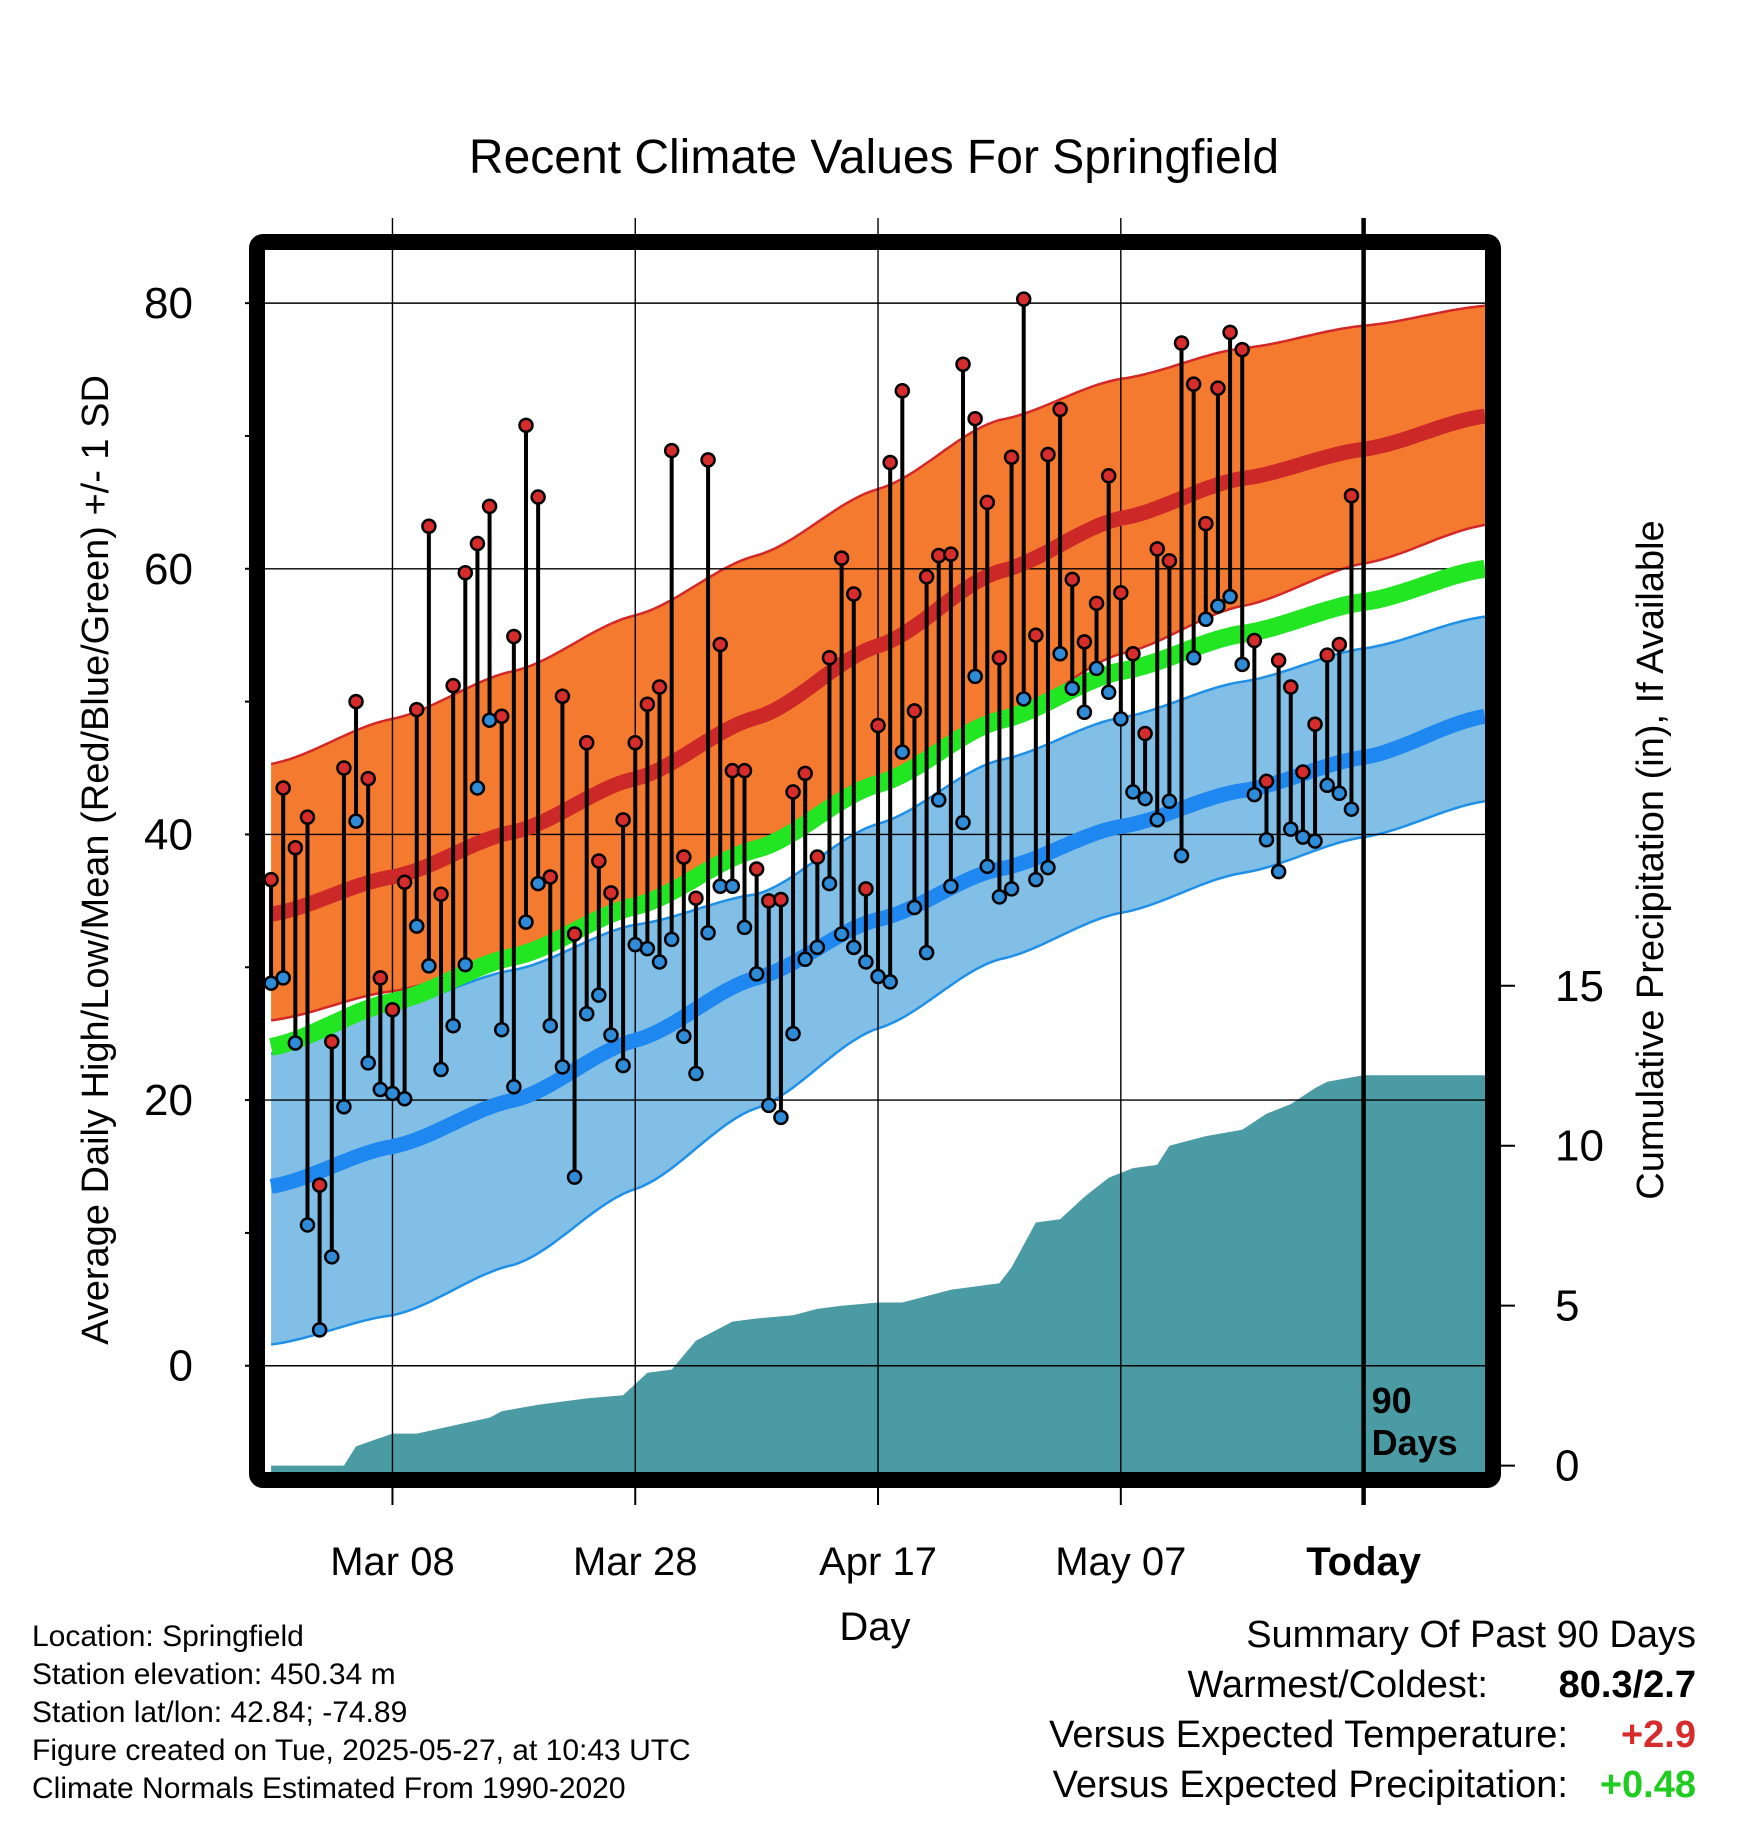 This screenshot has height=1828, width=1748. I want to click on right-tick-label: 5, so click(1567, 1306).